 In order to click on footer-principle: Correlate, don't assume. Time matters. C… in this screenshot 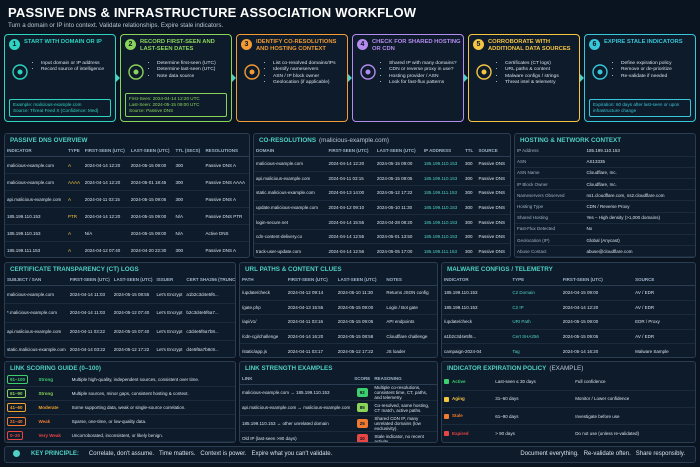, I will do `click(210, 454)`.